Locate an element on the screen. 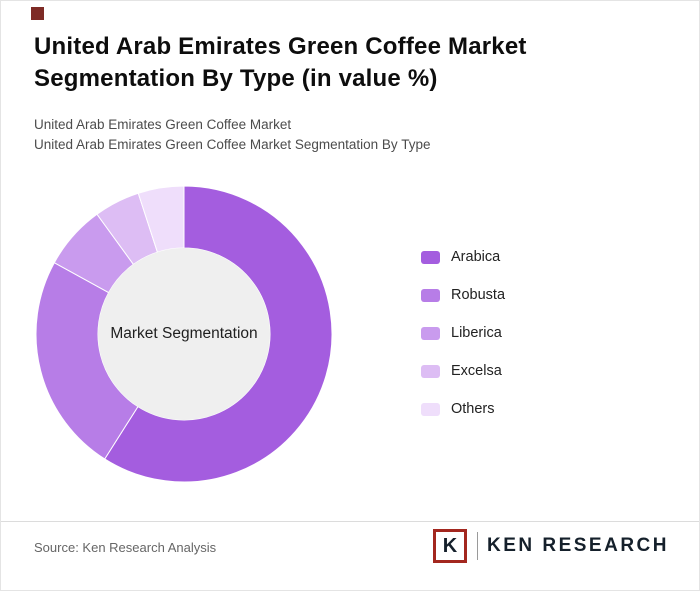 Image resolution: width=700 pixels, height=591 pixels. legend-swatch-arabica is located at coordinates (430, 257).